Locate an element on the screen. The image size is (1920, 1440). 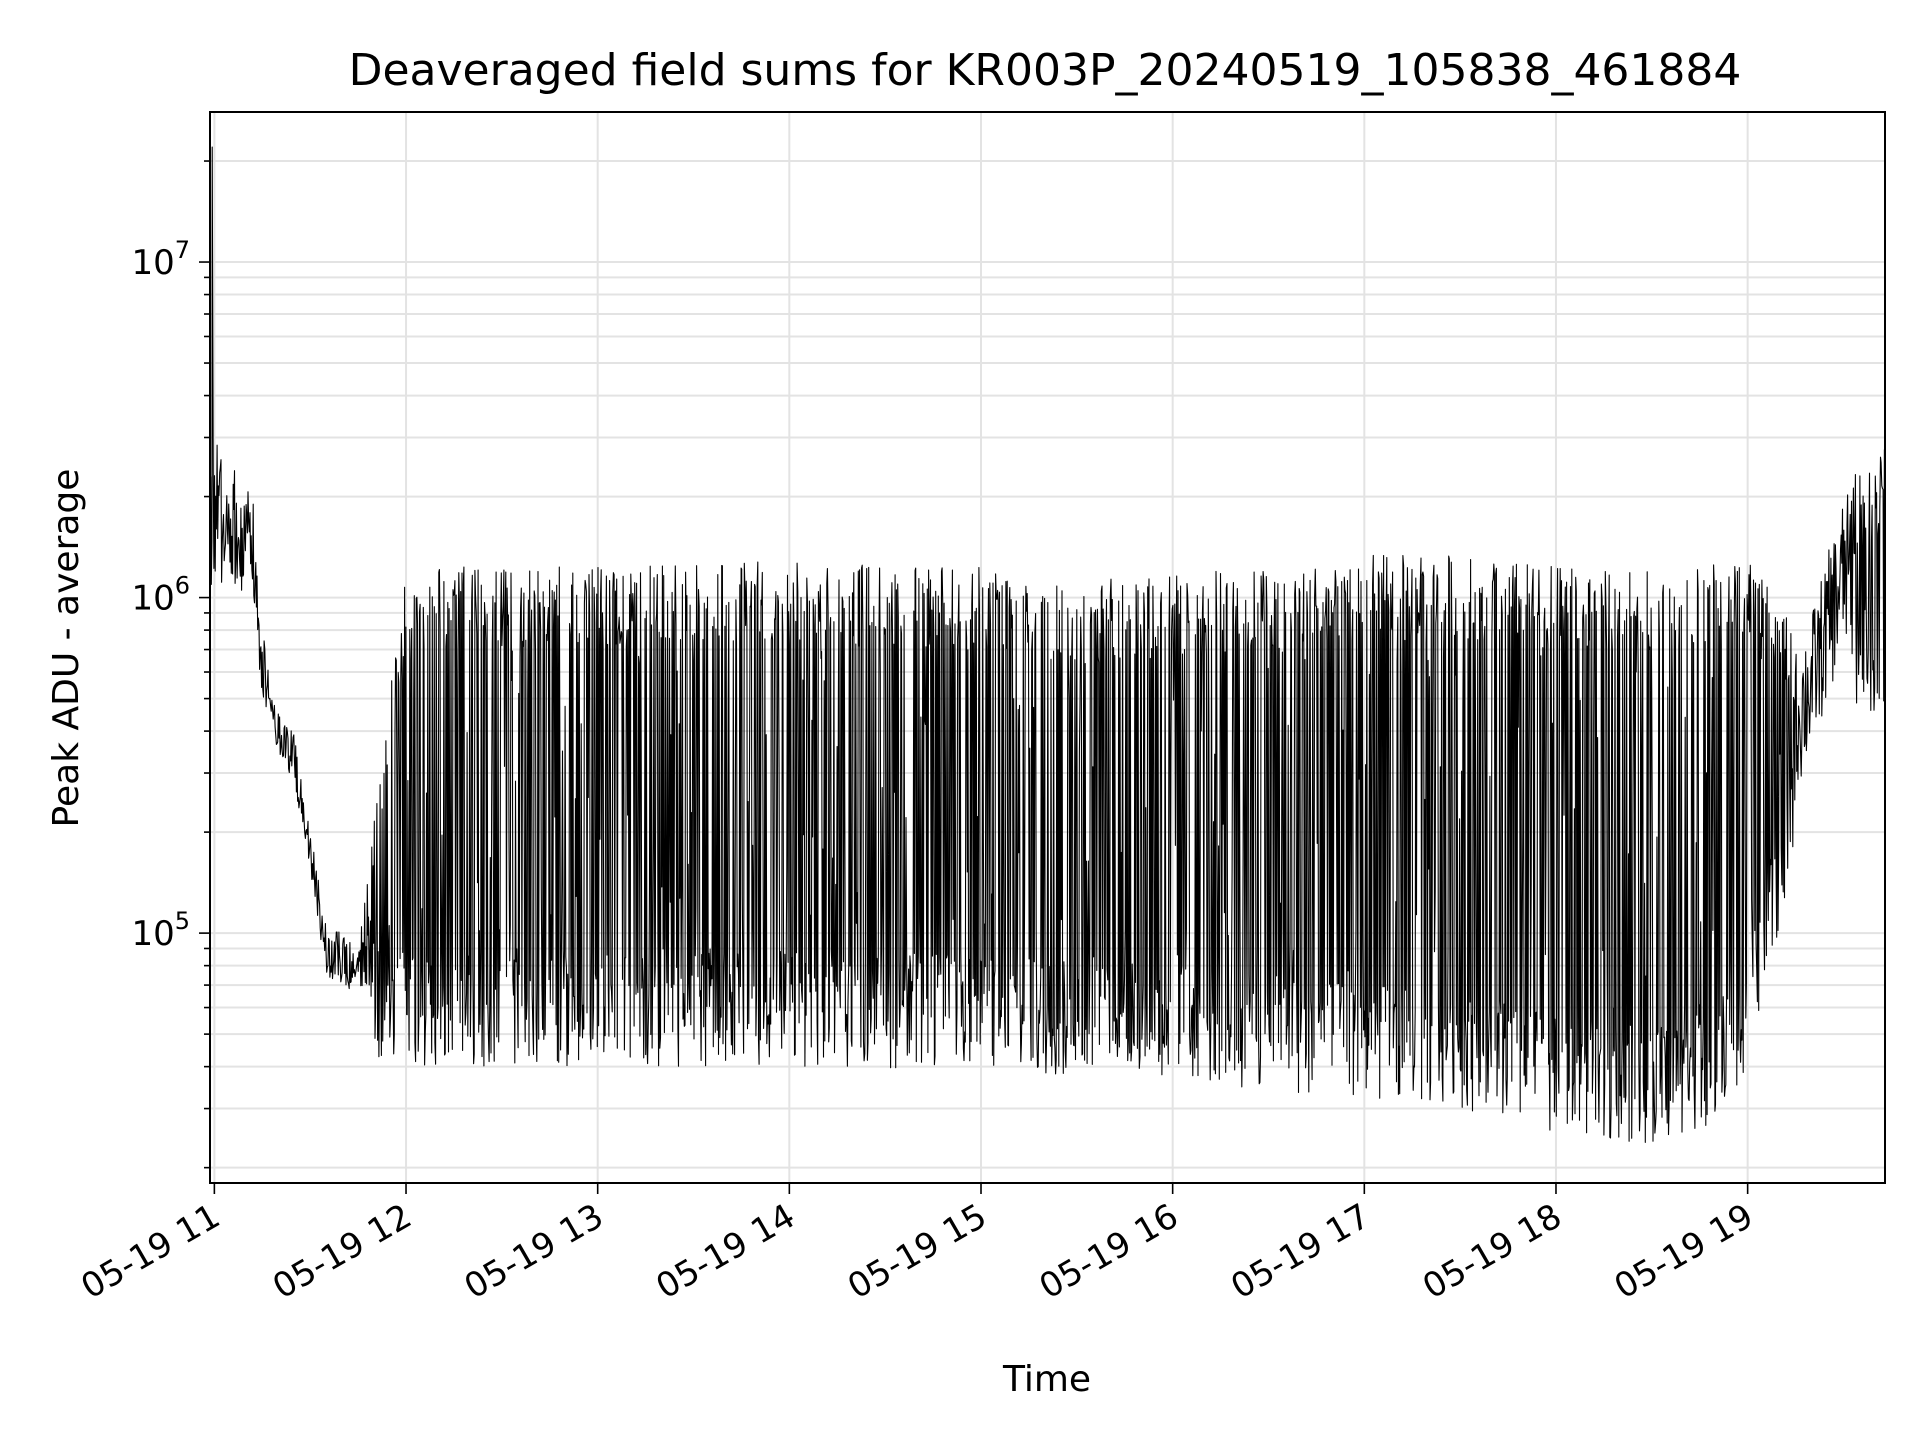
y-tick-label: 10⁷ is located at coordinates (160, 259).